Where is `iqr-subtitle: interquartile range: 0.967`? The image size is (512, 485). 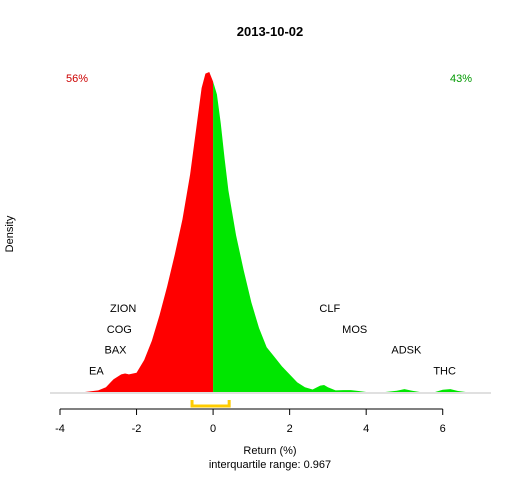 iqr-subtitle: interquartile range: 0.967 is located at coordinates (270, 465).